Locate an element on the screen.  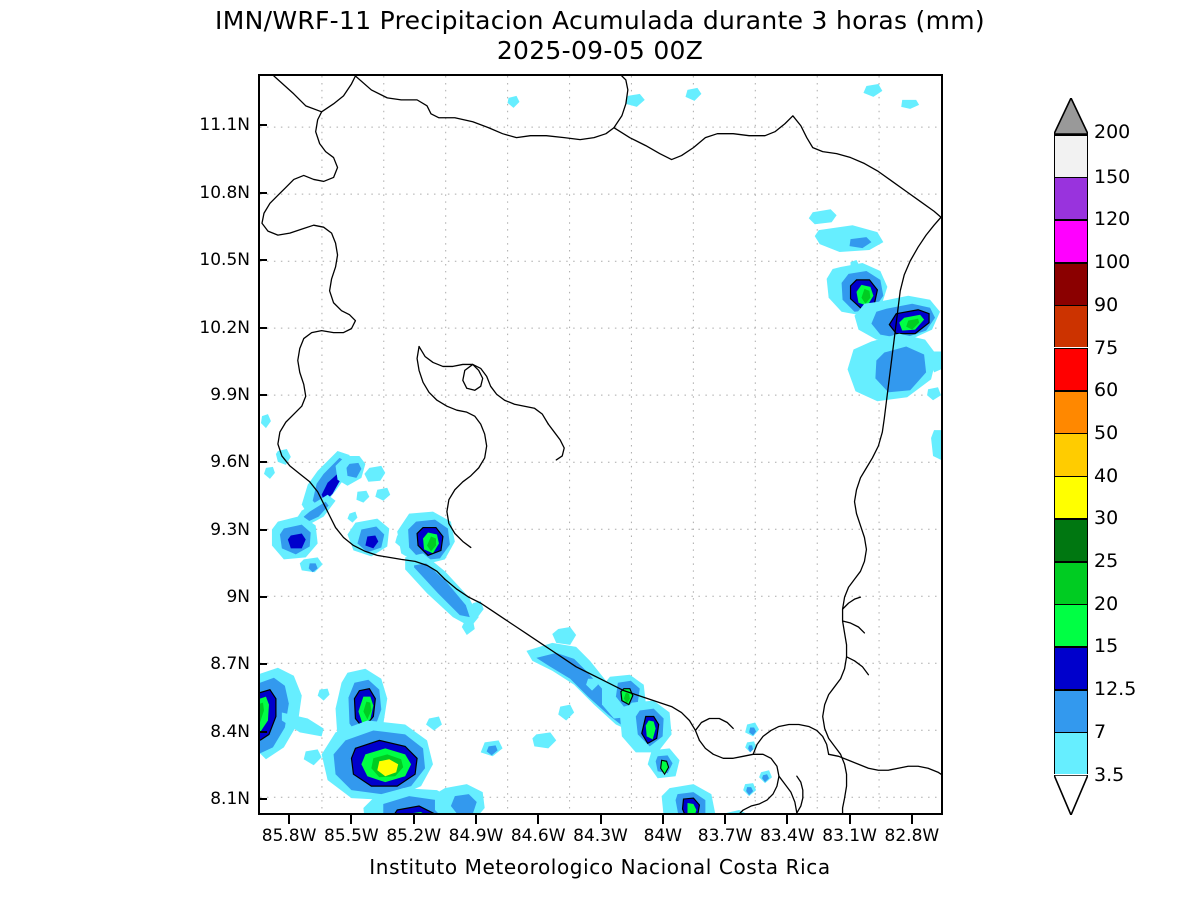
colorbar-label: 200 is located at coordinates (1112, 132).